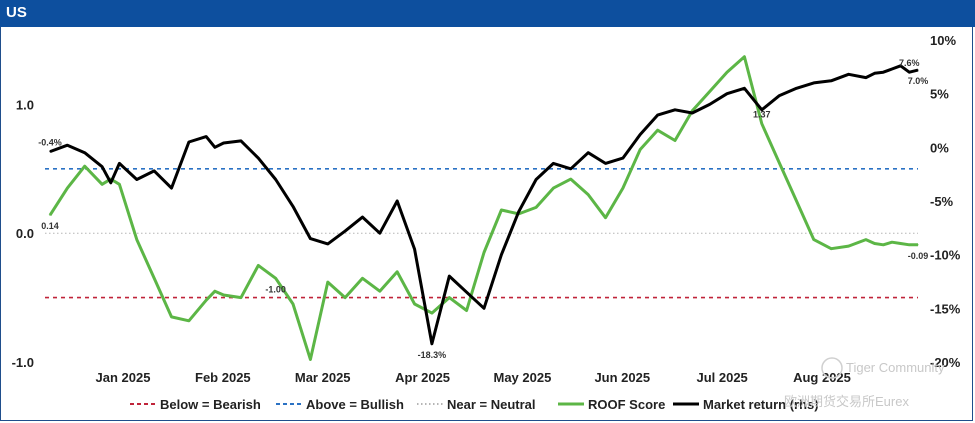 This screenshot has height=423, width=975. Describe the element at coordinates (432, 355) in the screenshot. I see `data-label: -18.3%` at that location.